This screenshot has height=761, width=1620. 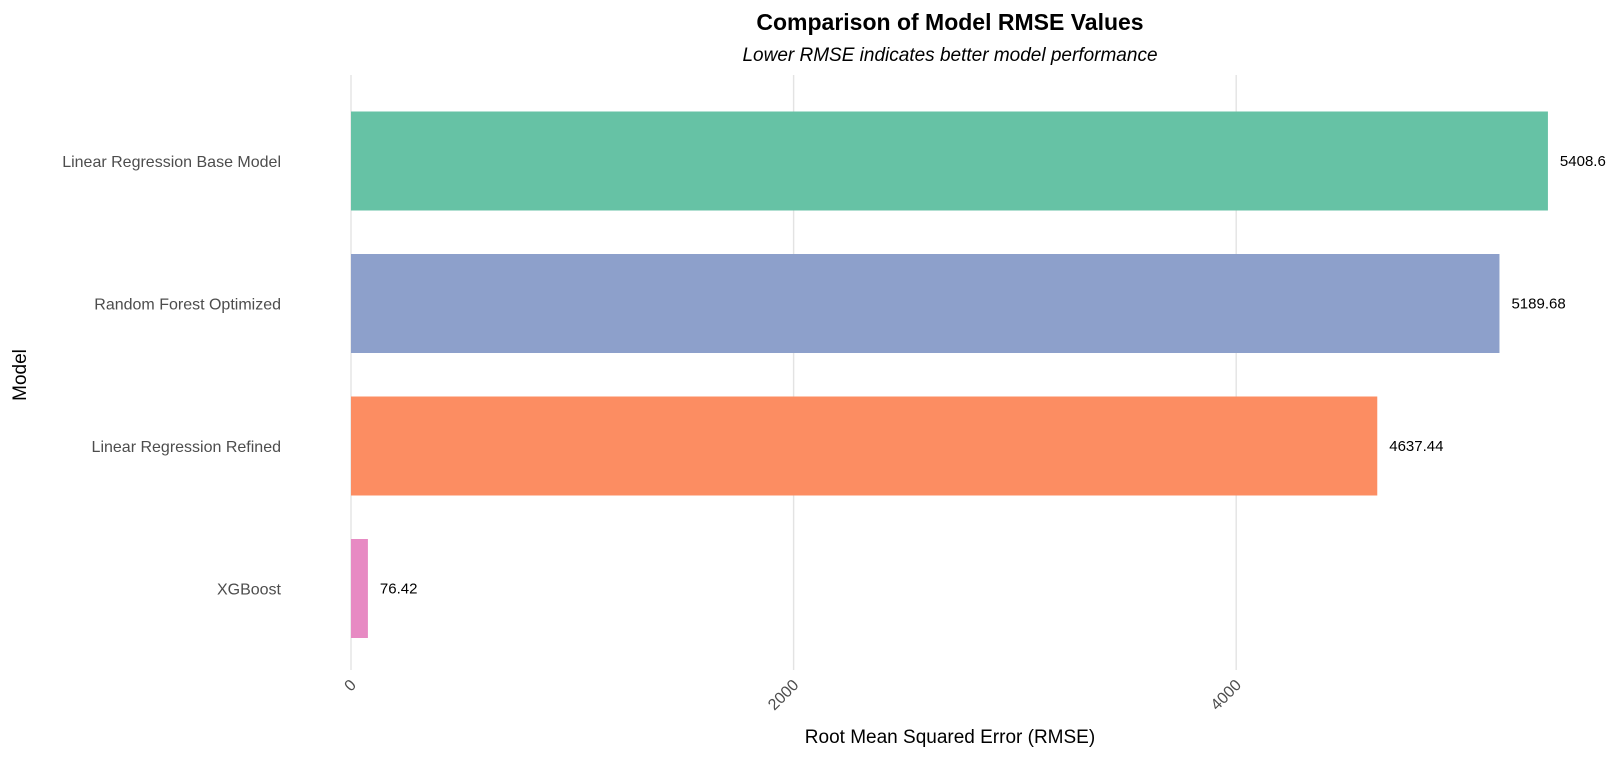 What do you see at coordinates (399, 589) in the screenshot?
I see `data-label: 76.42` at bounding box center [399, 589].